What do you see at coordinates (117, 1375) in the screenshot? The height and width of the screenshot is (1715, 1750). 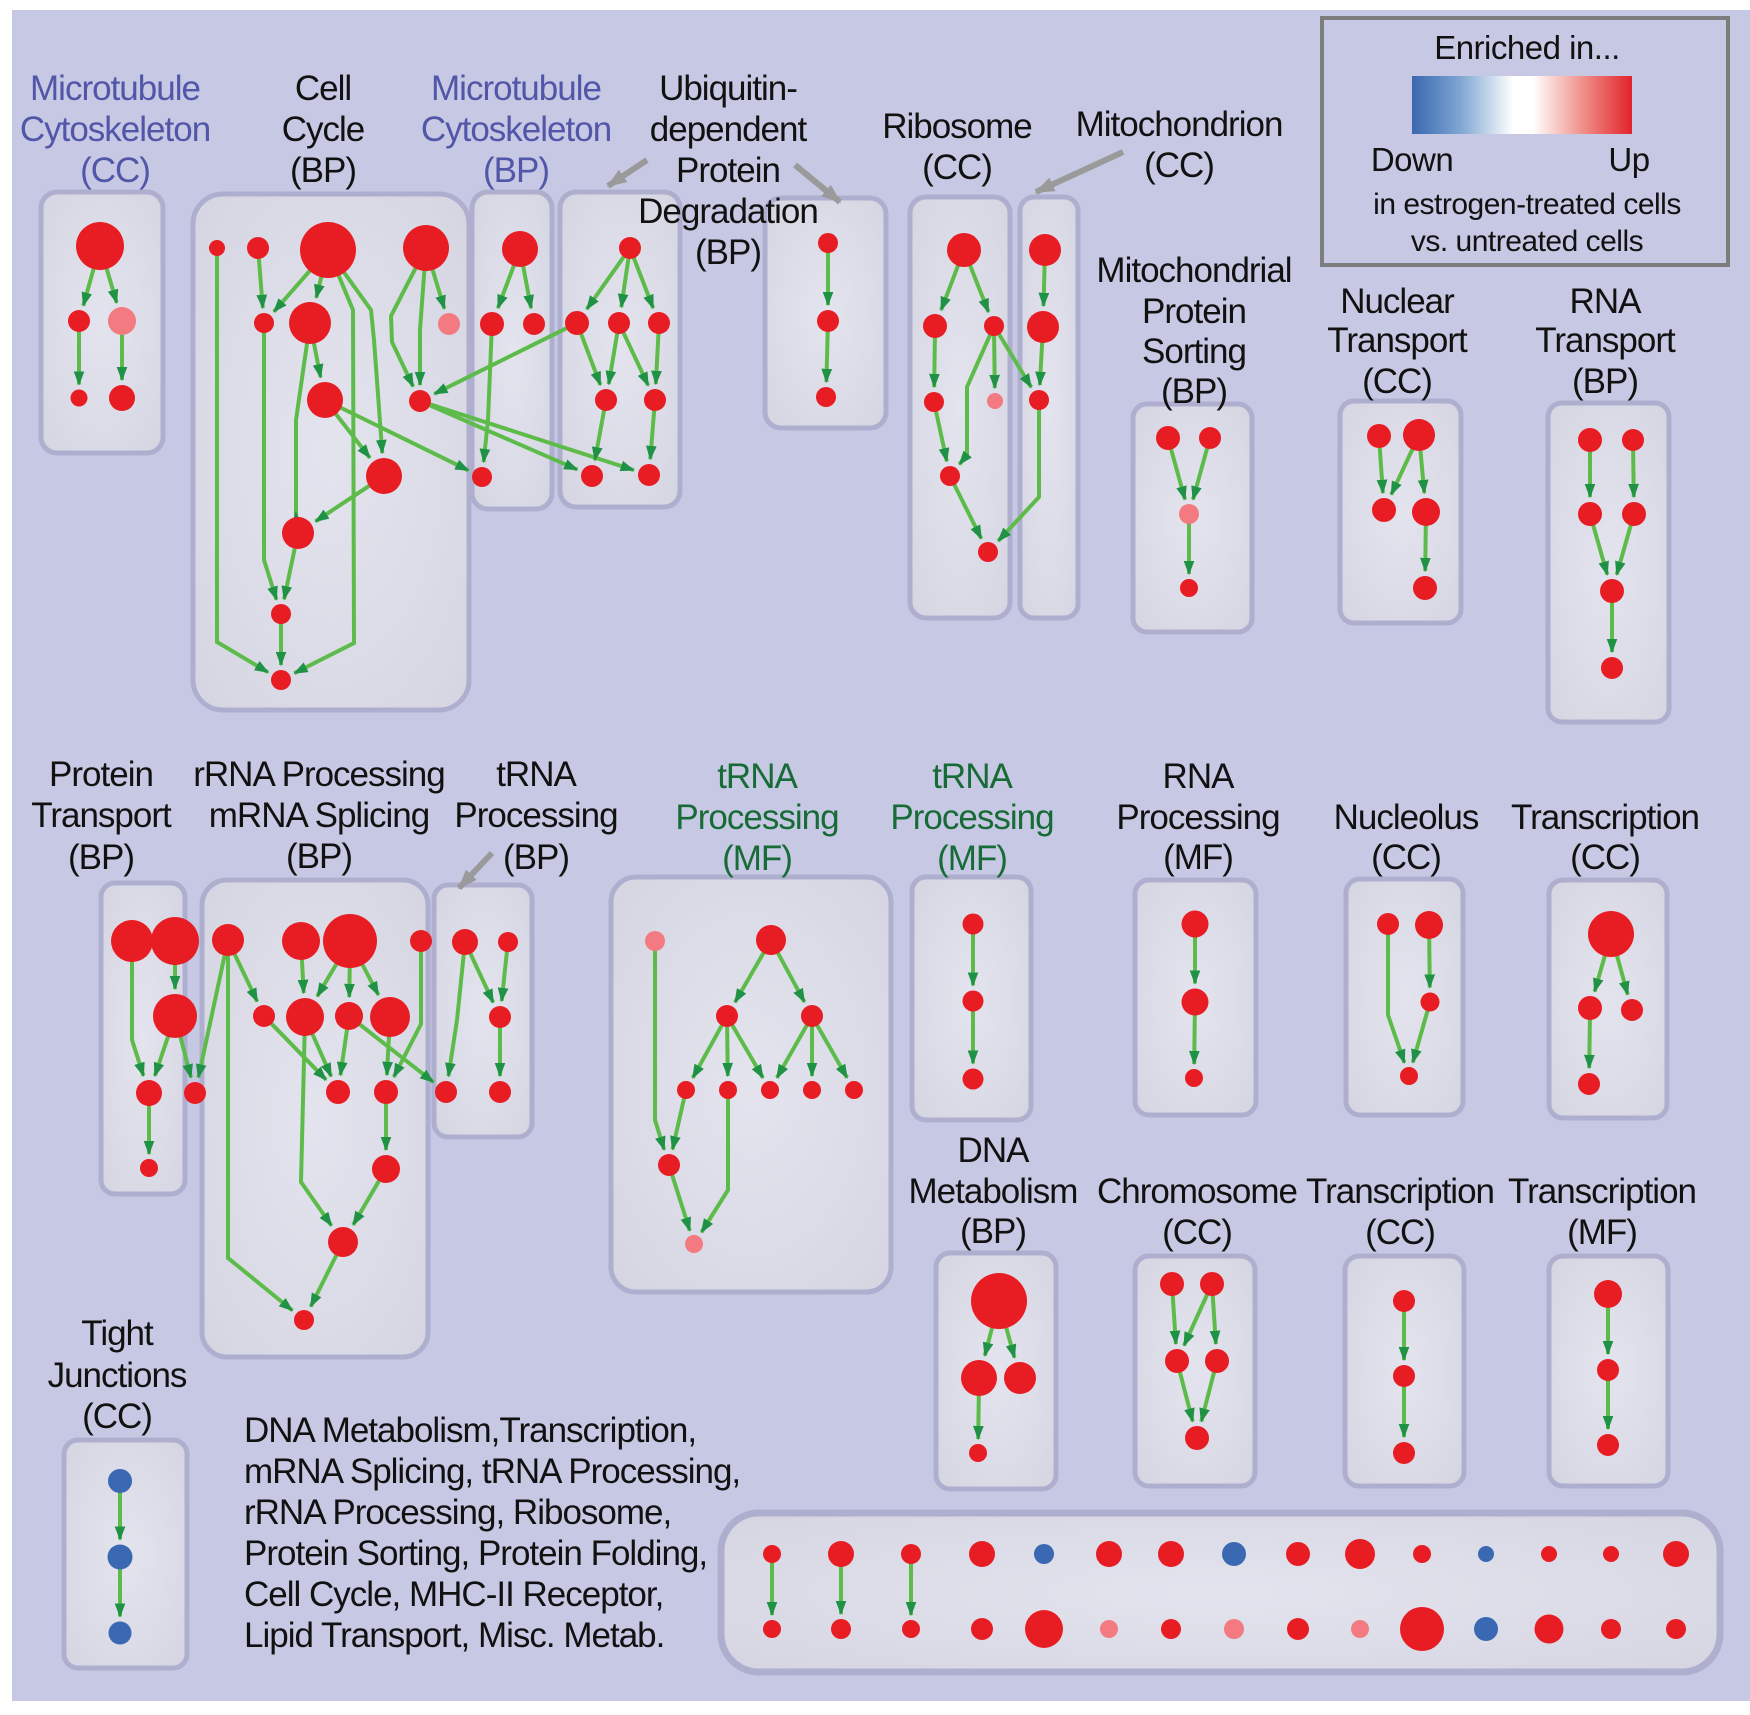 I see `svg-text: Junctions` at bounding box center [117, 1375].